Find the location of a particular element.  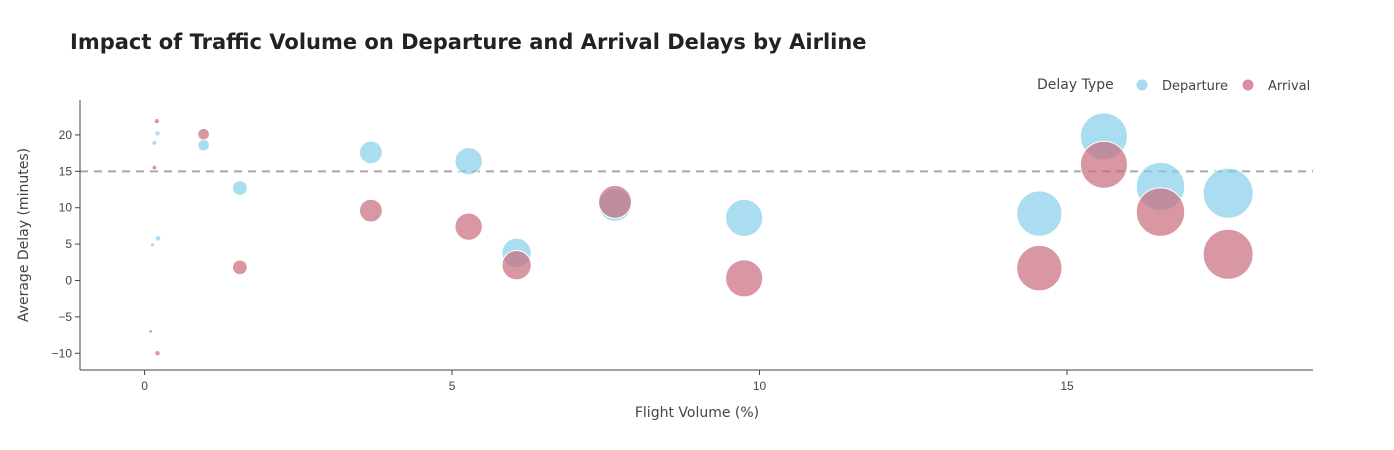

y-tick-label: 20 is located at coordinates (66, 135).